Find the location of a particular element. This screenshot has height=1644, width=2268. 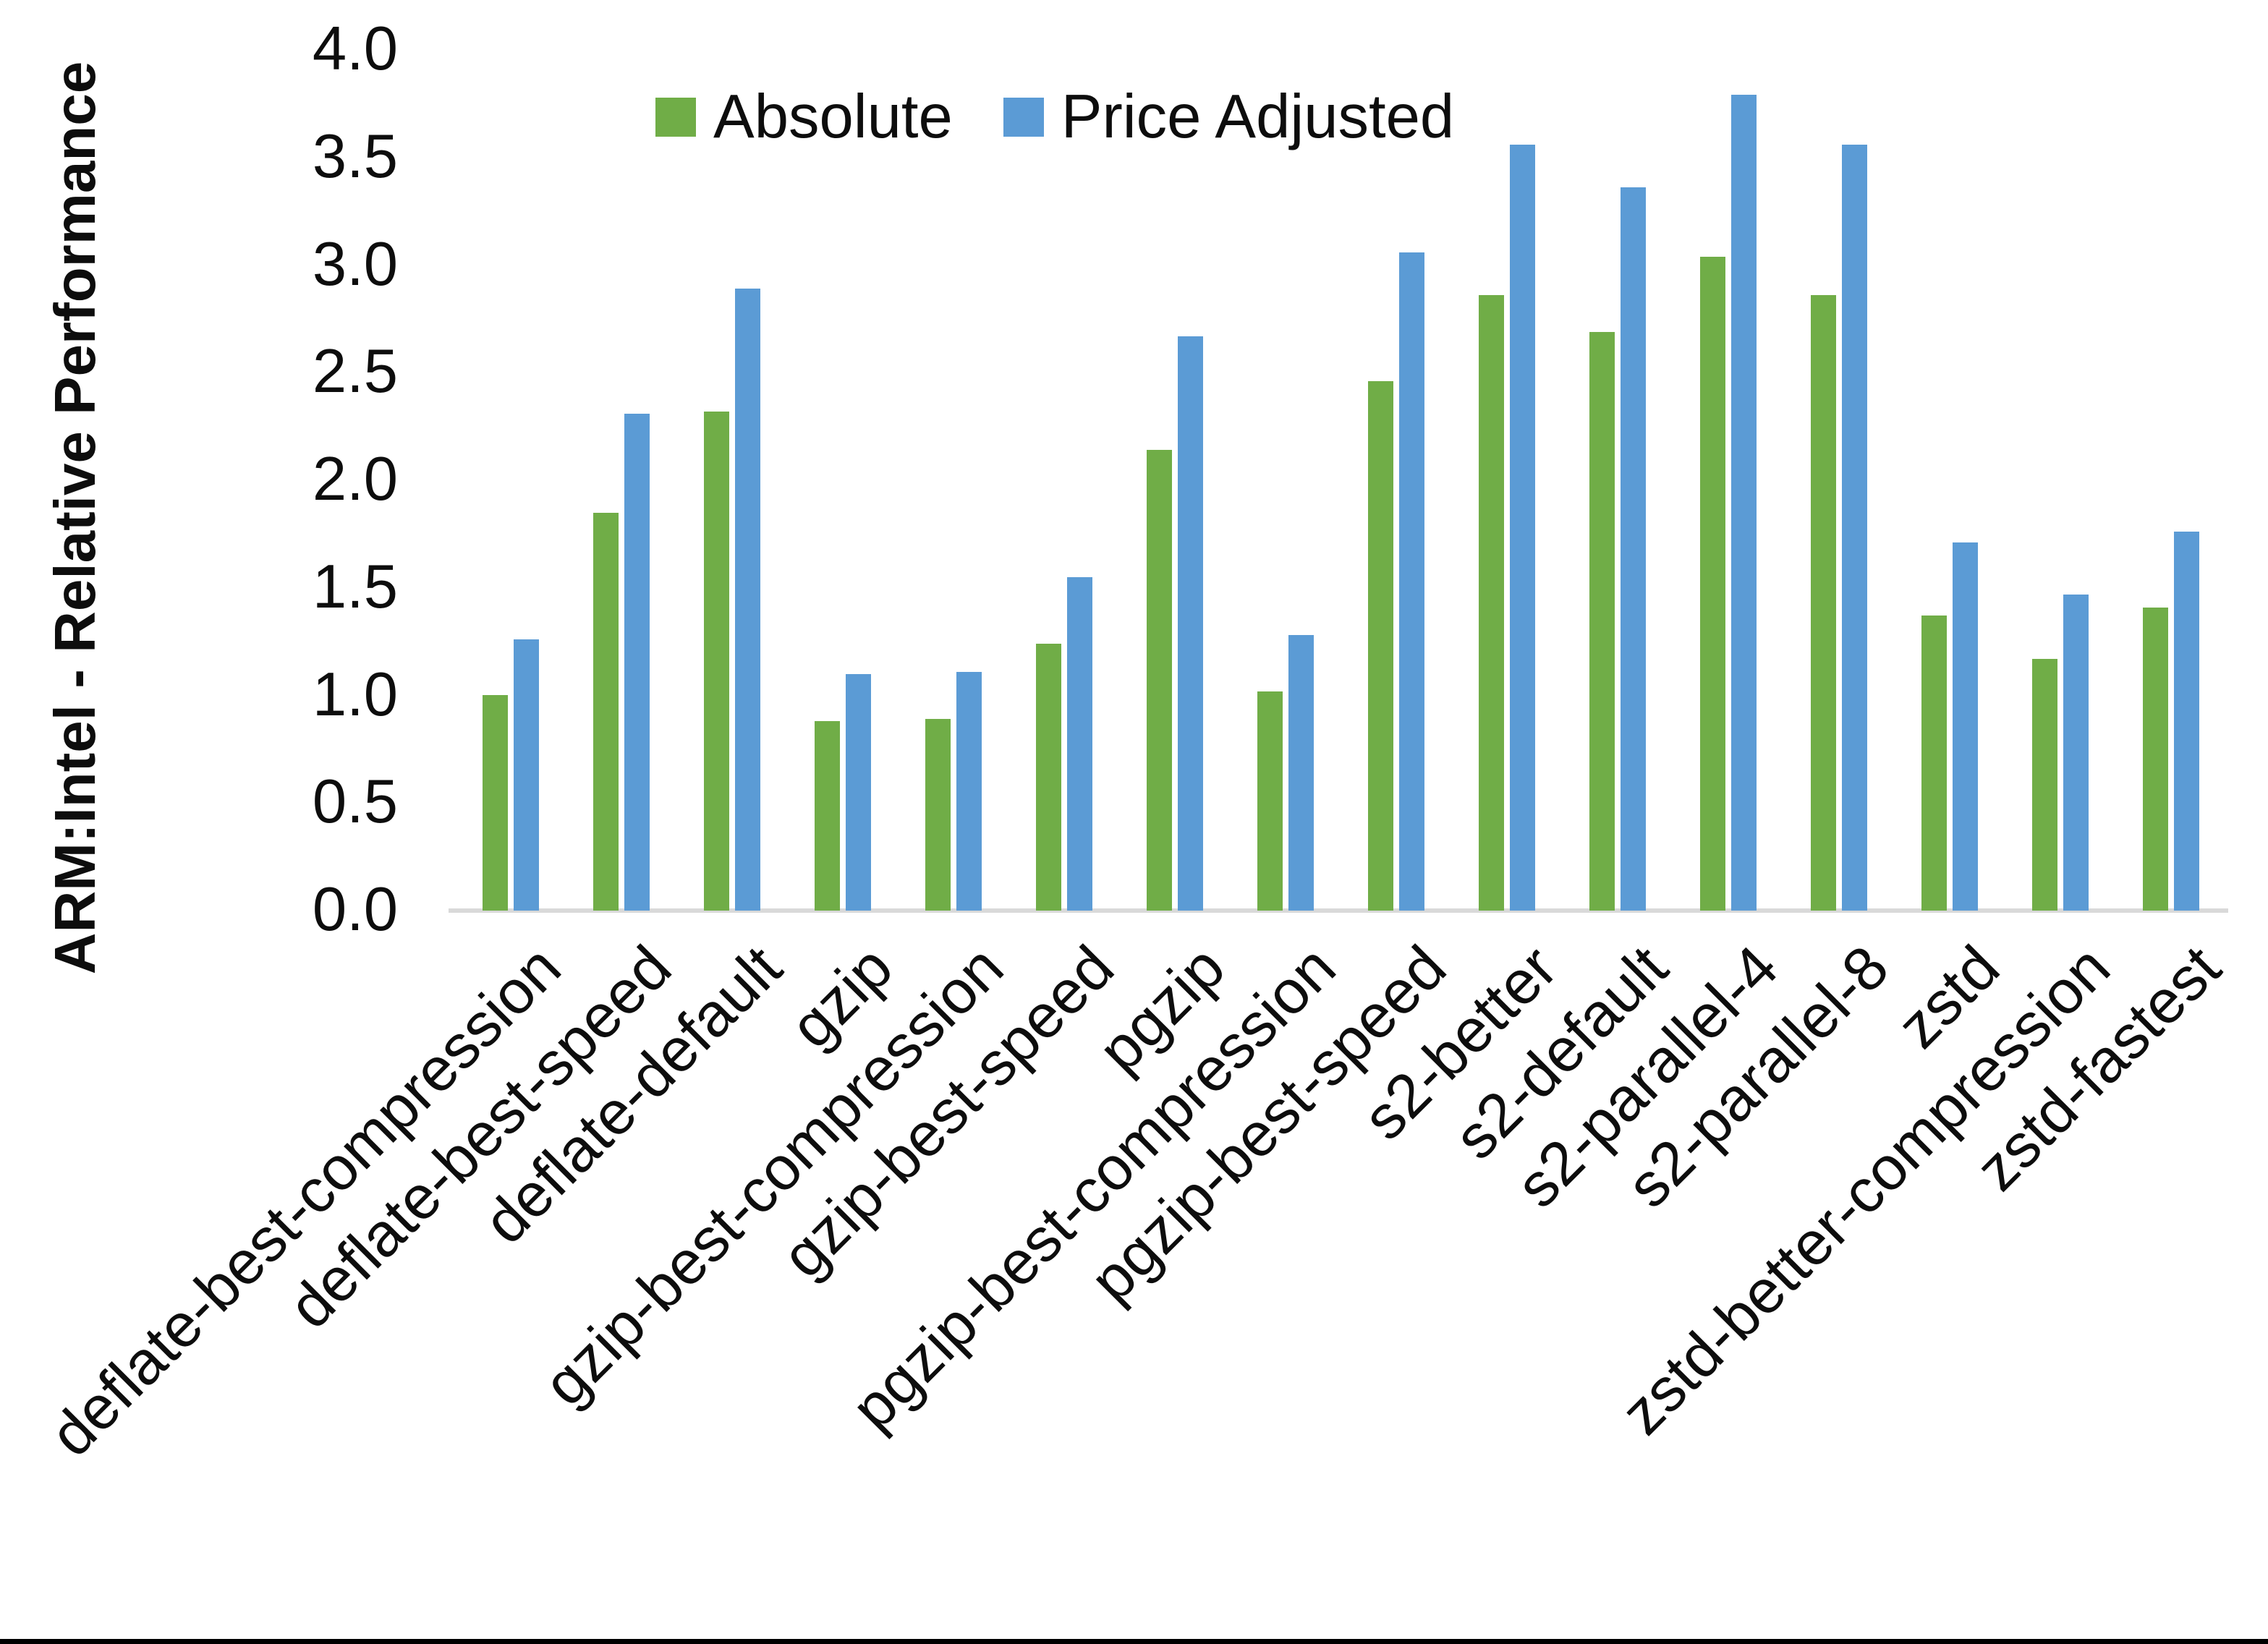

legend: Absolute Price Adjusted is located at coordinates (1054, 117).